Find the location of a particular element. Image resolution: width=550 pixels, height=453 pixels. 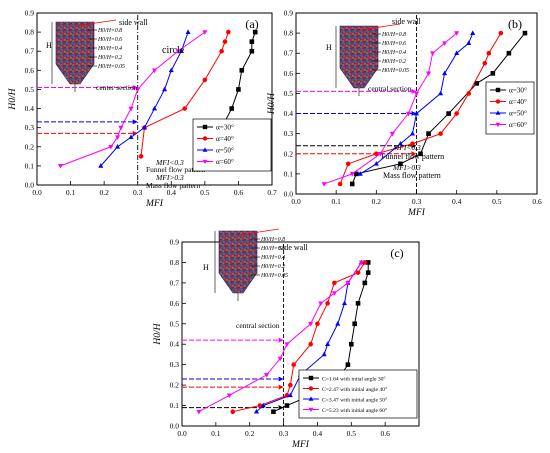

x-tick-label: 0.0 is located at coordinates (37, 192).